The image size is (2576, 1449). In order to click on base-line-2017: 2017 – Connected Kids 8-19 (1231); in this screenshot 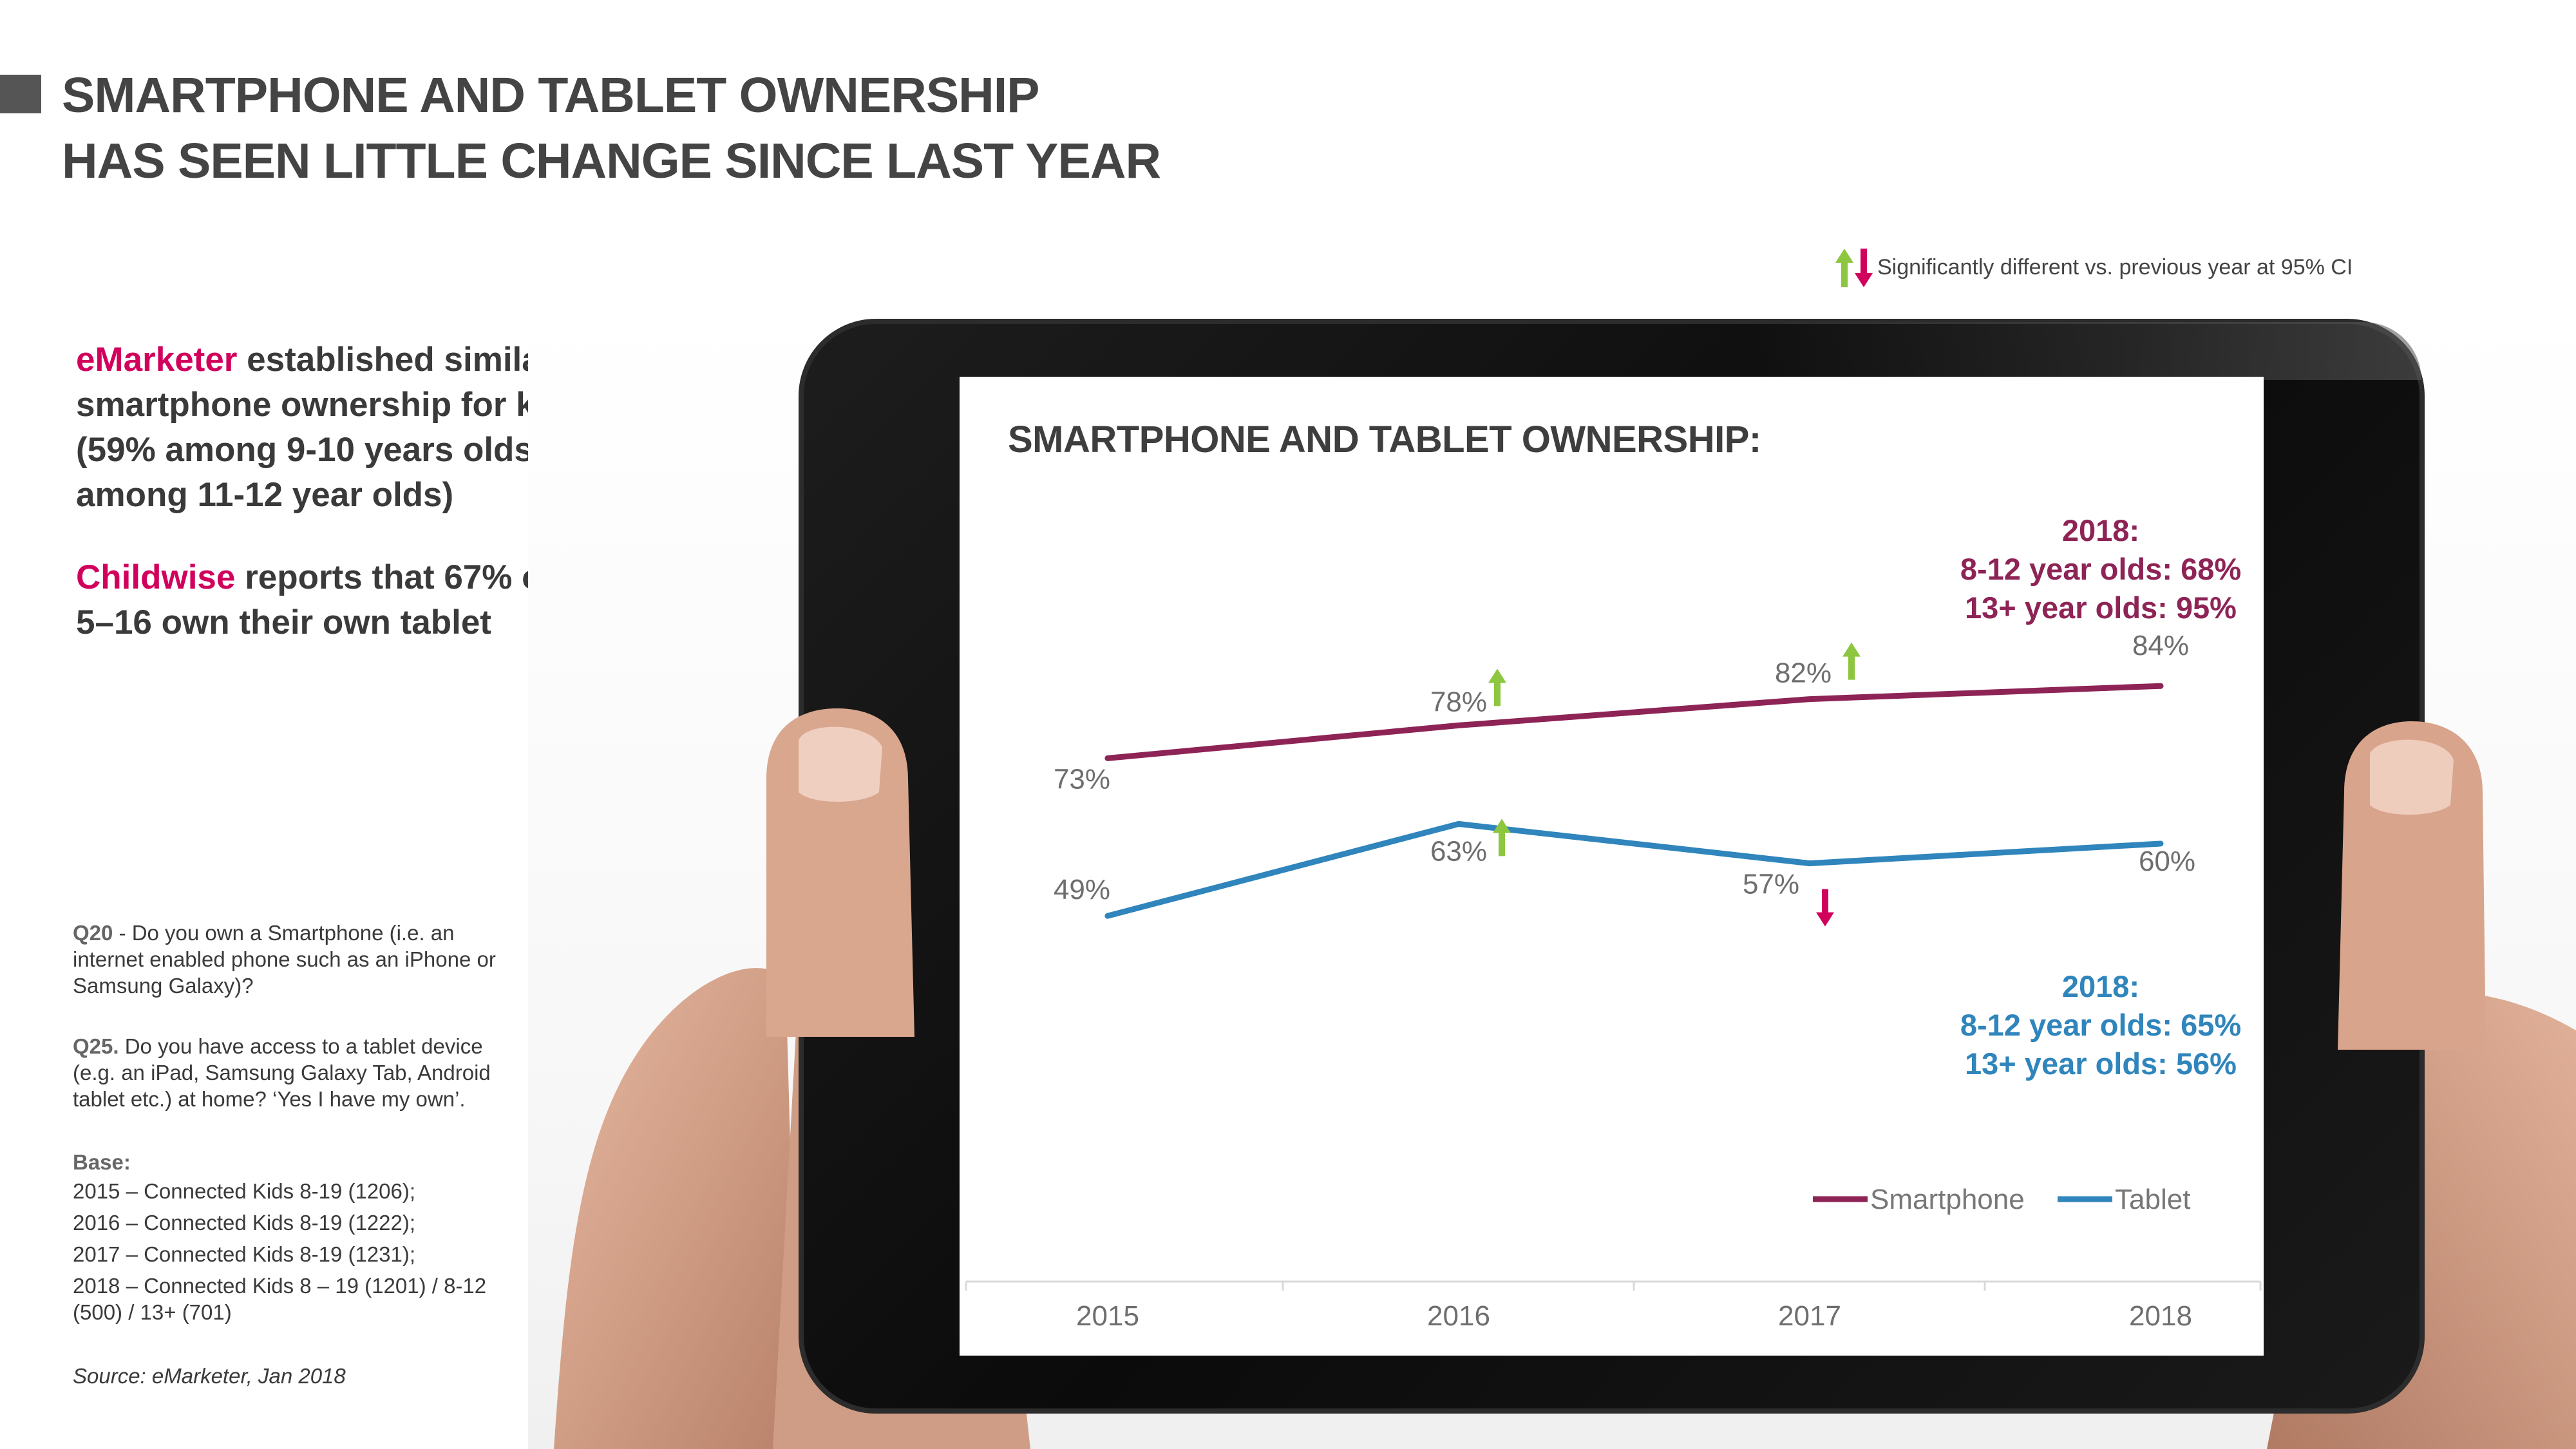, I will do `click(245, 1254)`.